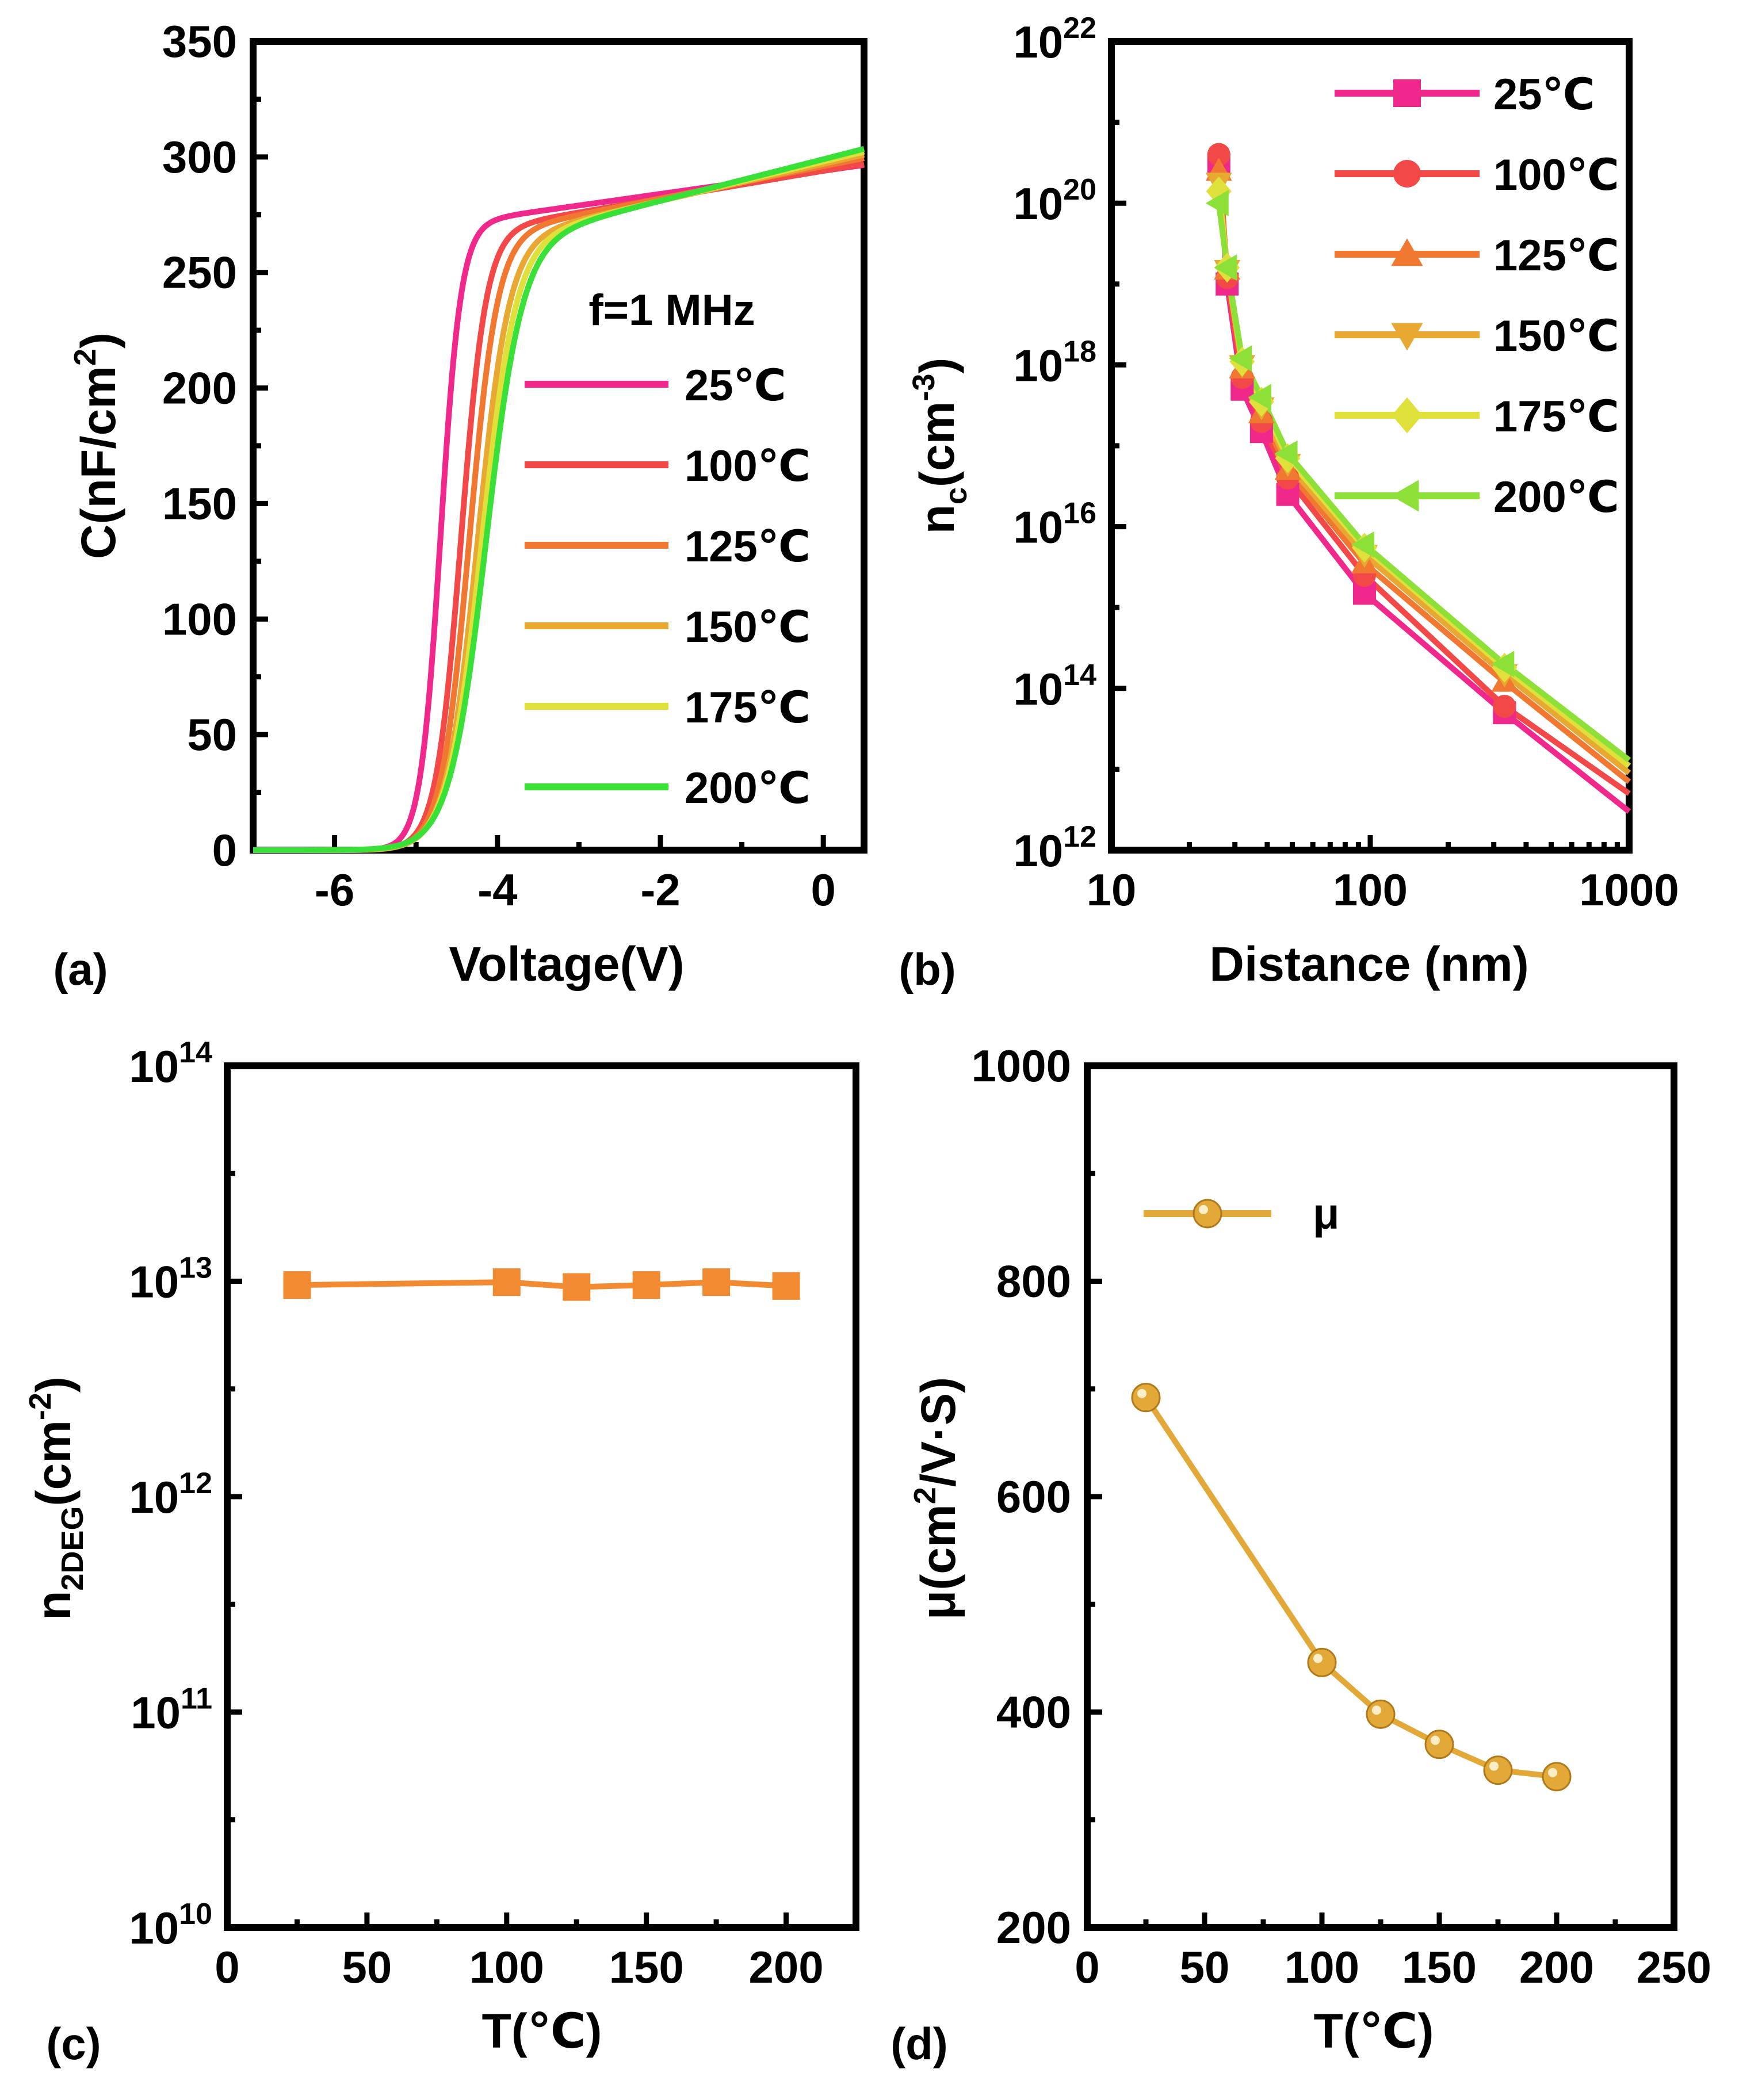 This screenshot has height=2100, width=1739. I want to click on tick-exponent: 13, so click(195, 1269).